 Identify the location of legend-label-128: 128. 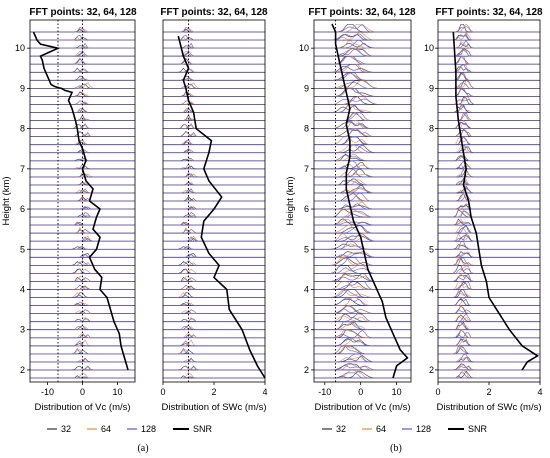
(423, 429).